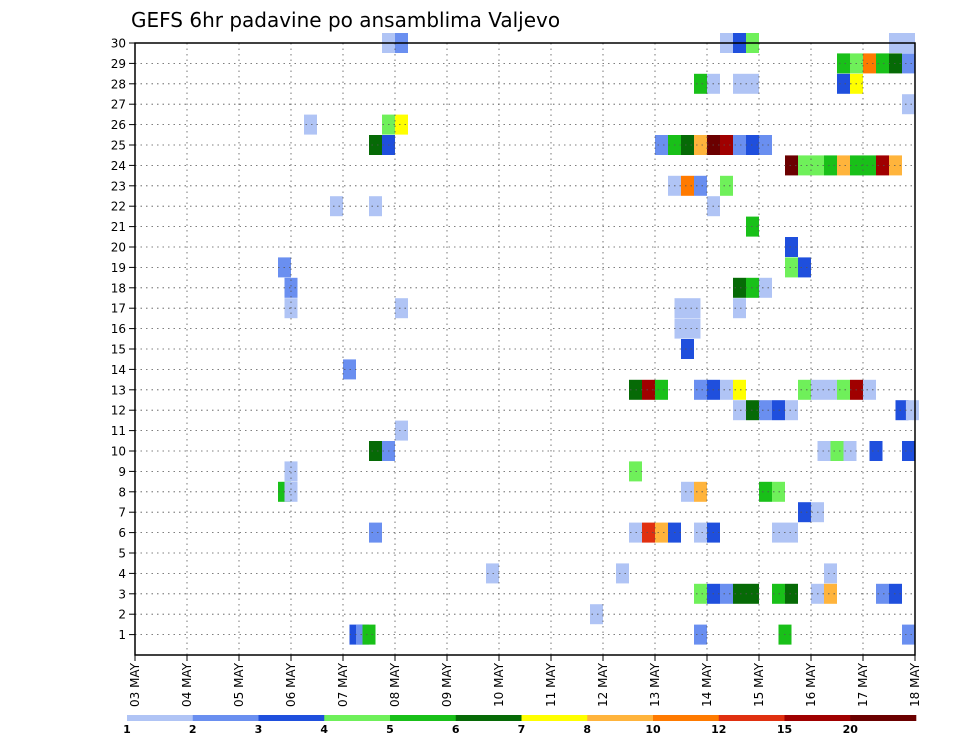 This screenshot has height=742, width=960. I want to click on x-tick-label: 17 MAY, so click(863, 684).